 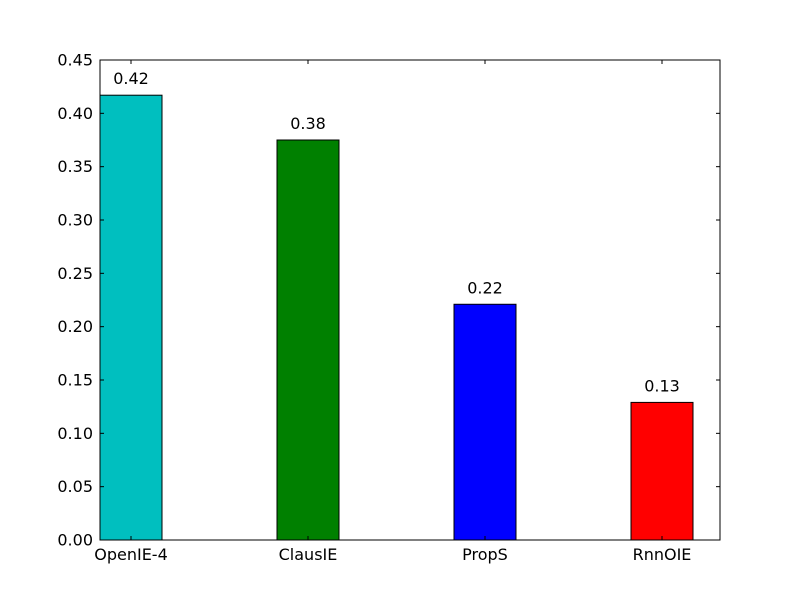 I want to click on y-tick-label: 0.25, so click(x=75, y=273).